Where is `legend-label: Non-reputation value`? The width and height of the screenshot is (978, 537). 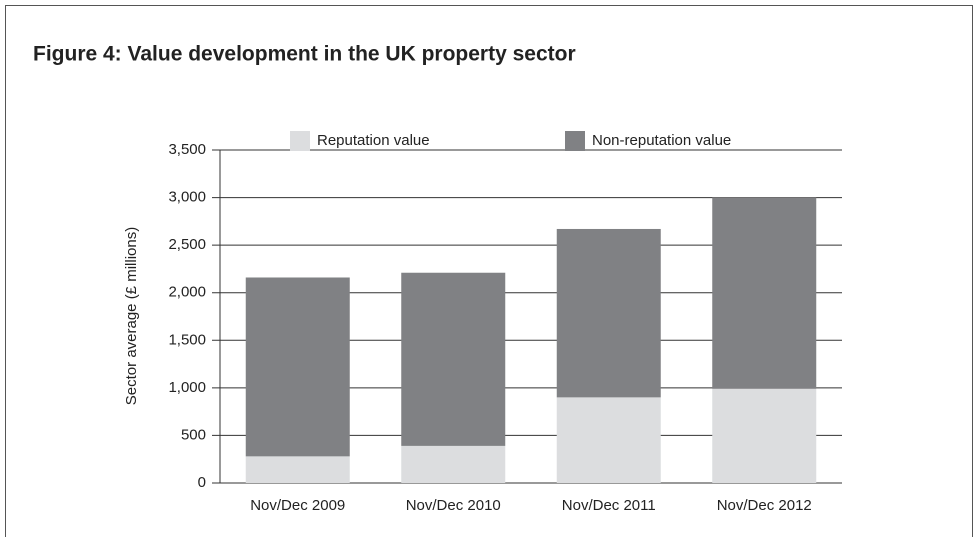 legend-label: Non-reputation value is located at coordinates (661, 140).